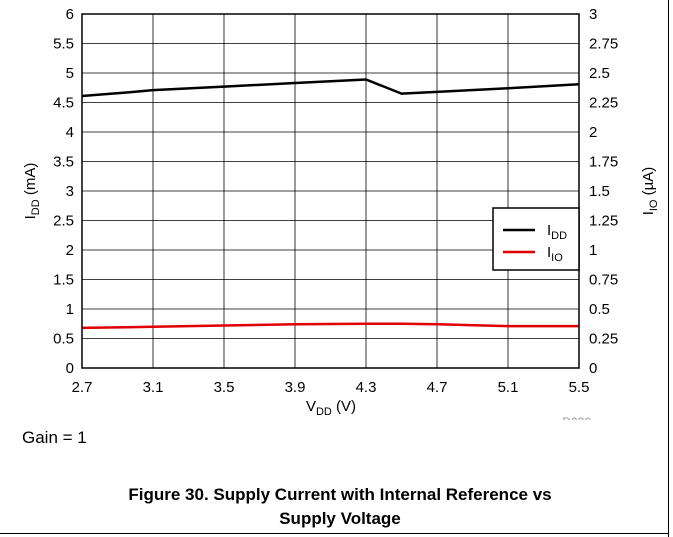 This screenshot has width=673, height=537. Describe the element at coordinates (366, 387) in the screenshot. I see `x-tick-label: 4.3` at that location.